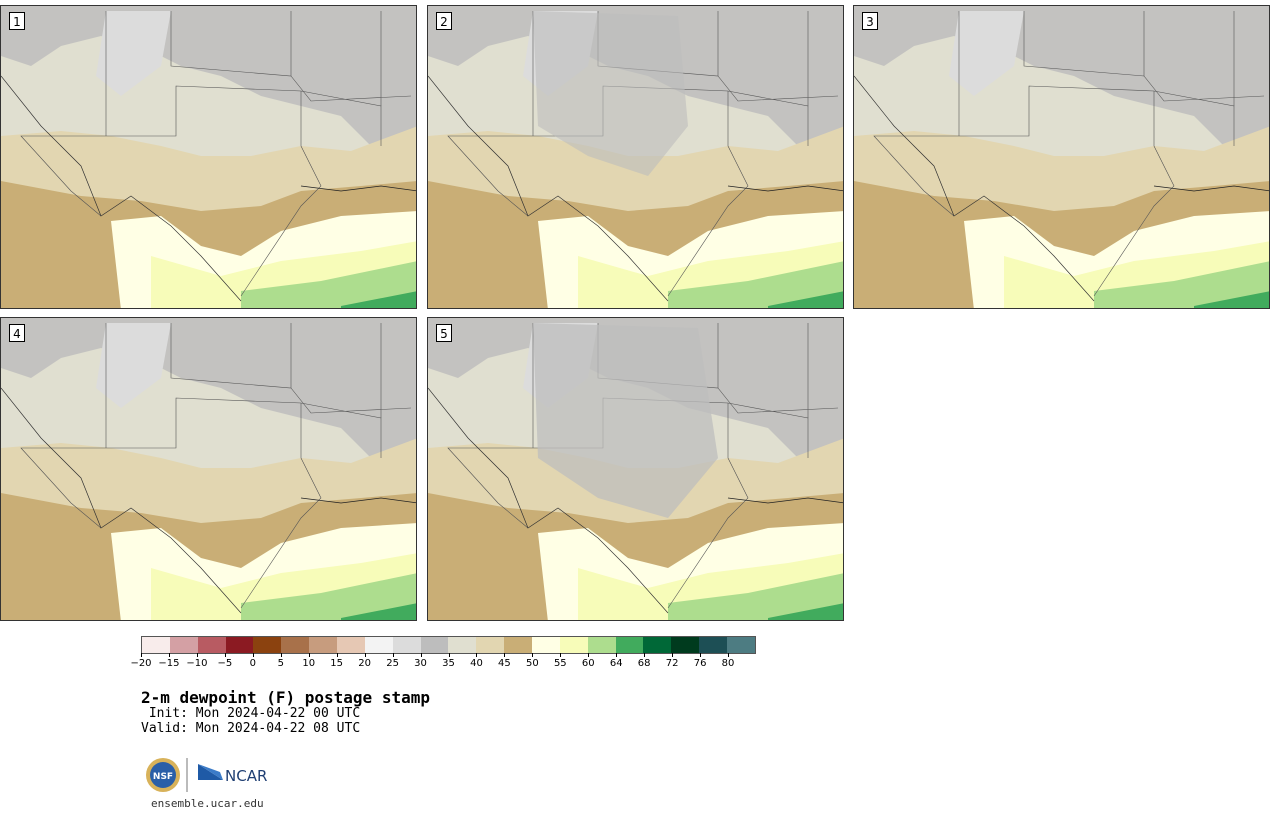 This screenshot has width=1280, height=815. What do you see at coordinates (225, 663) in the screenshot?
I see `colorbar-tick-label: −5` at bounding box center [225, 663].